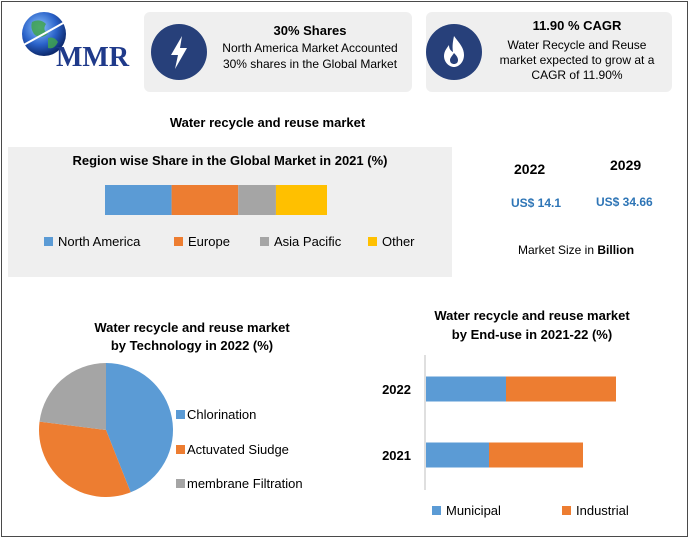 This screenshot has width=691, height=540. What do you see at coordinates (308, 241) in the screenshot?
I see `legend-label: Asia Pacific` at bounding box center [308, 241].